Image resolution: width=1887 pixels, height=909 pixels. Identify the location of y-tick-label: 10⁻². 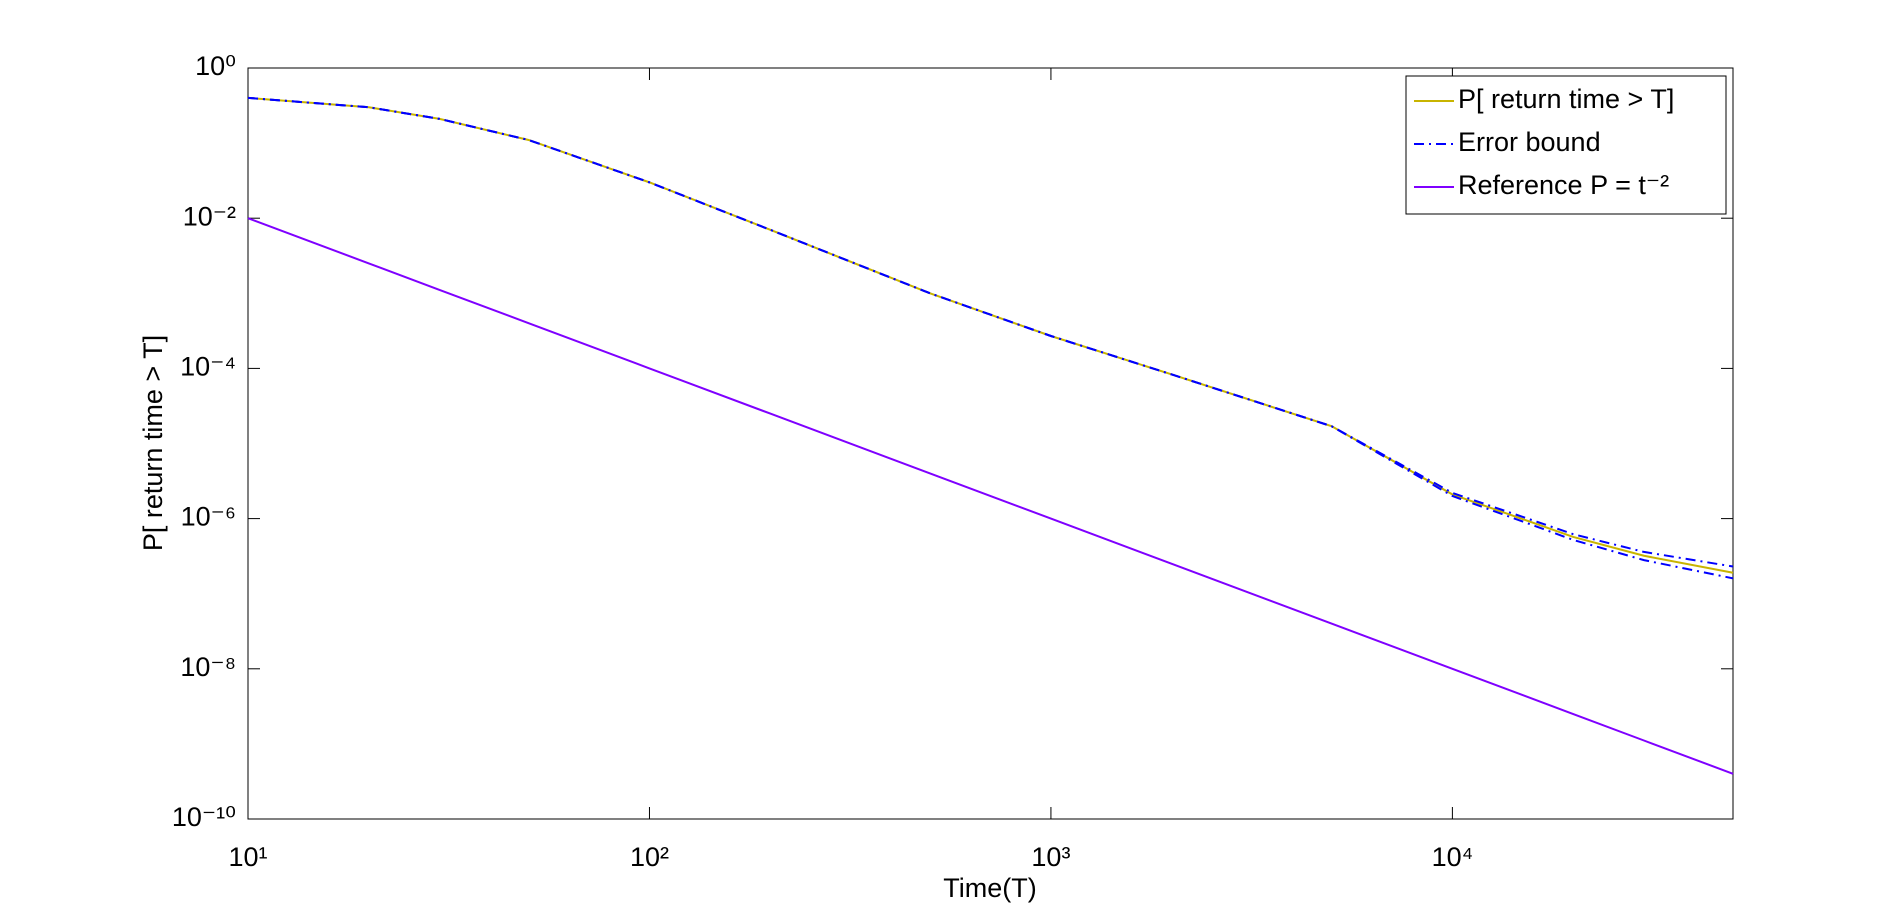
(209, 216).